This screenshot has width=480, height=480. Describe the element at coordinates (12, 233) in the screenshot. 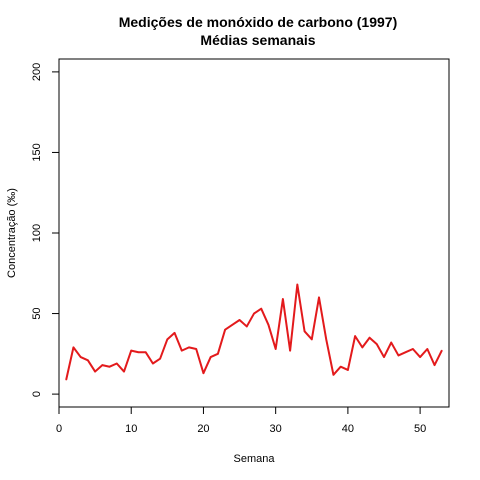

I see `y-axis-label: Concentração (‰)` at that location.